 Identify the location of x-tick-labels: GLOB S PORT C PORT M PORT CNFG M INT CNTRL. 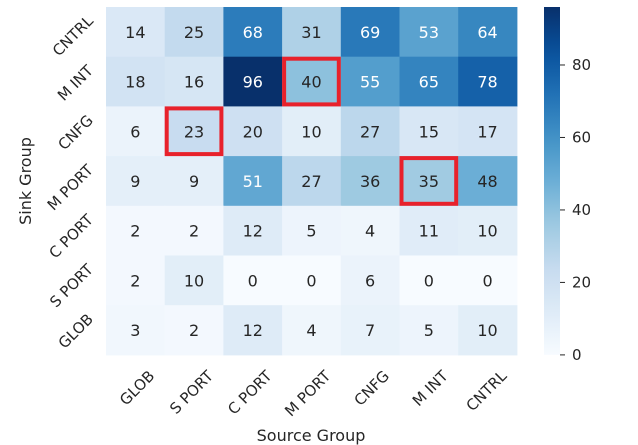
(313, 393).